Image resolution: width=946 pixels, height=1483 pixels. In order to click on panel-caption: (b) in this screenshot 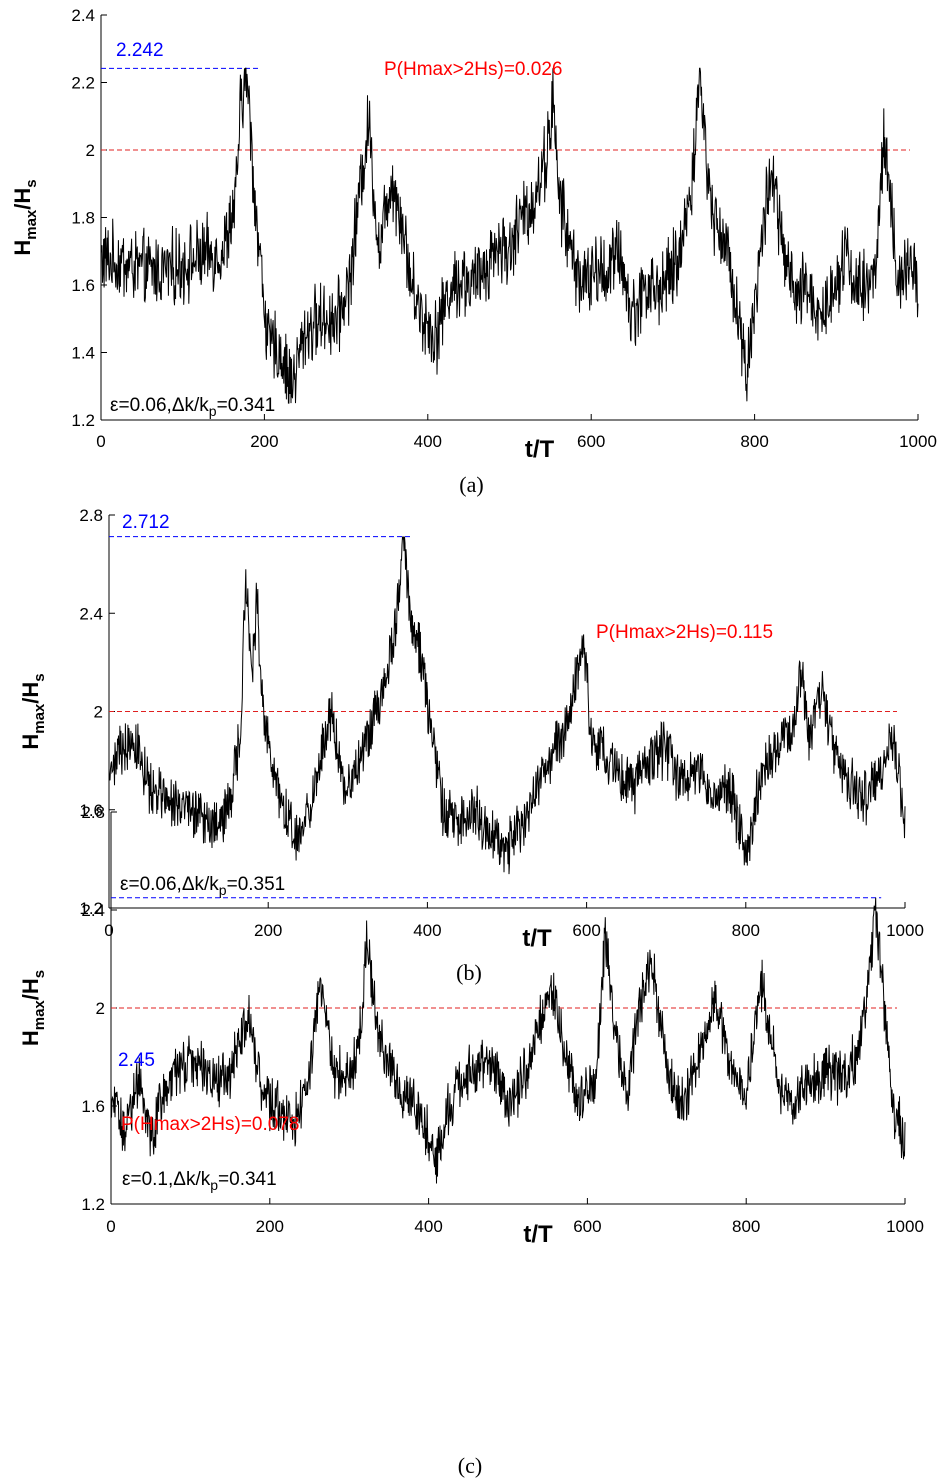, I will do `click(469, 972)`.